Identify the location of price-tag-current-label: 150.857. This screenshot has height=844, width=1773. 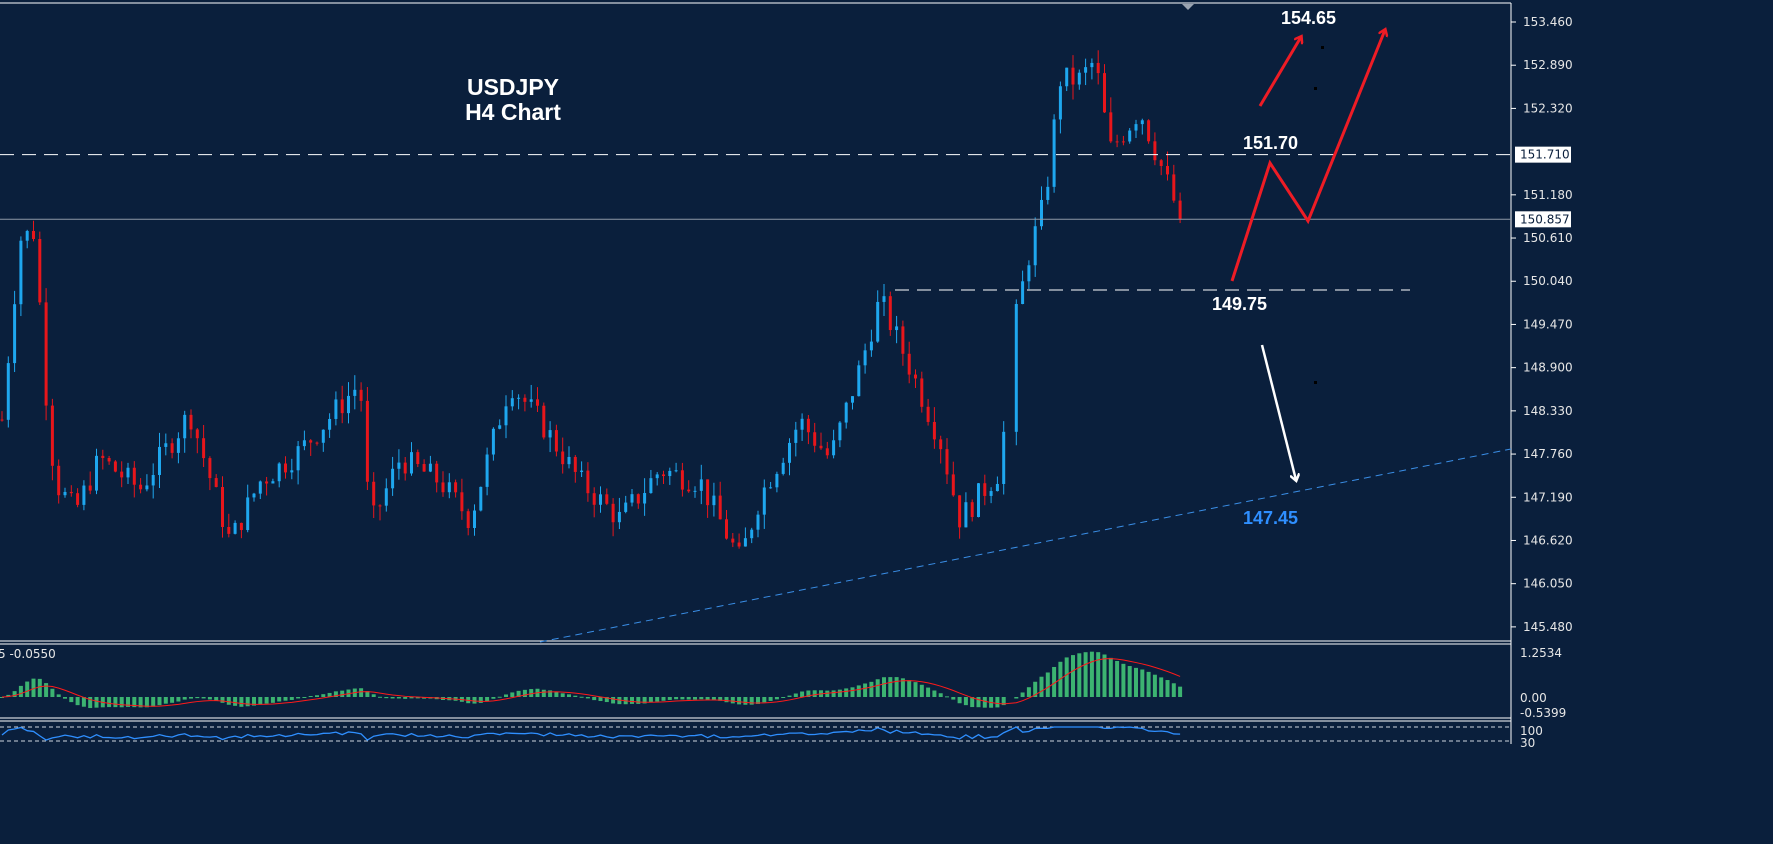
(1545, 219).